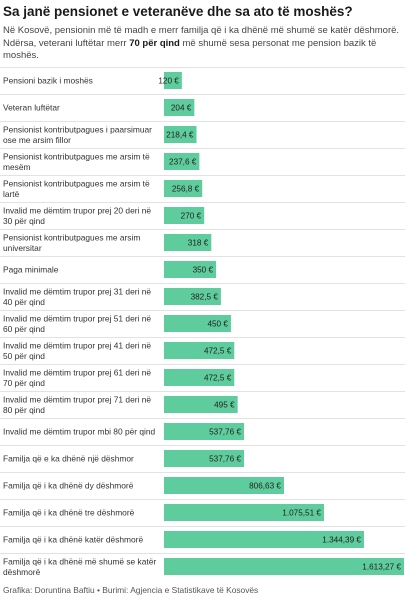 The height and width of the screenshot is (600, 405). I want to click on category-label-line: Familja që i ka dhënë më shumë se katër, so click(79, 561).